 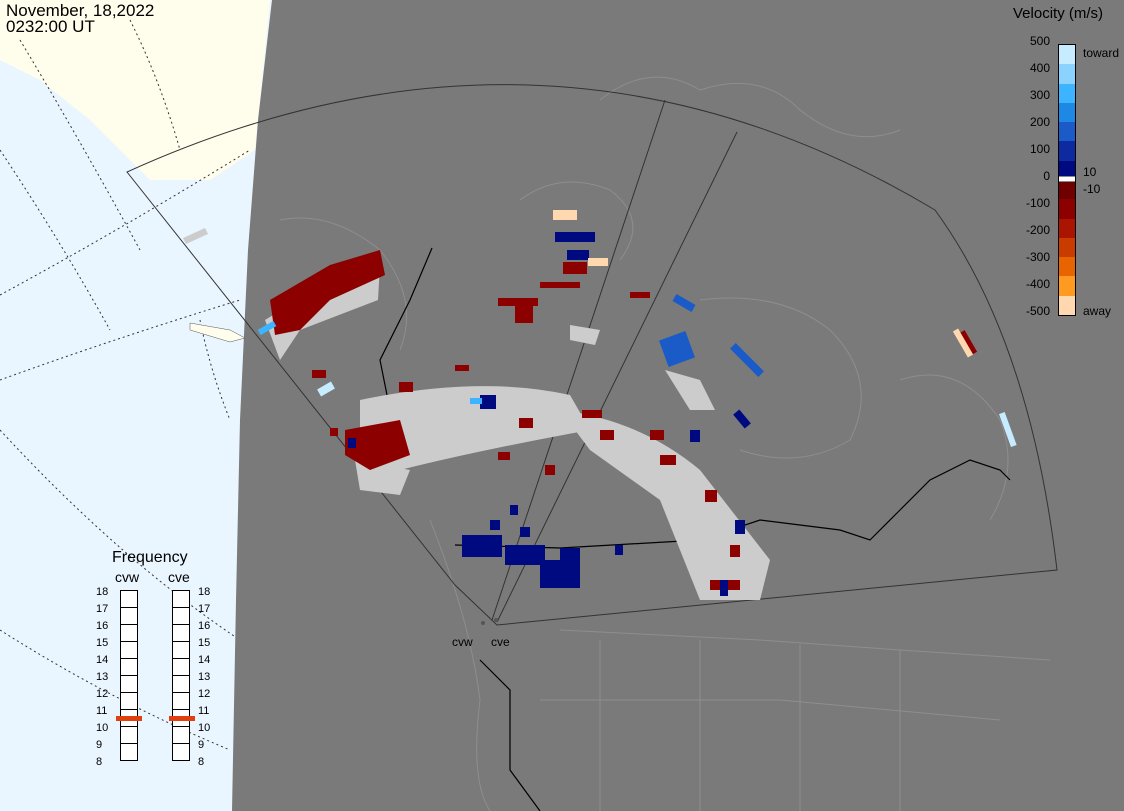 I want to click on frequency-radar-cve-label: cve, so click(x=179, y=577).